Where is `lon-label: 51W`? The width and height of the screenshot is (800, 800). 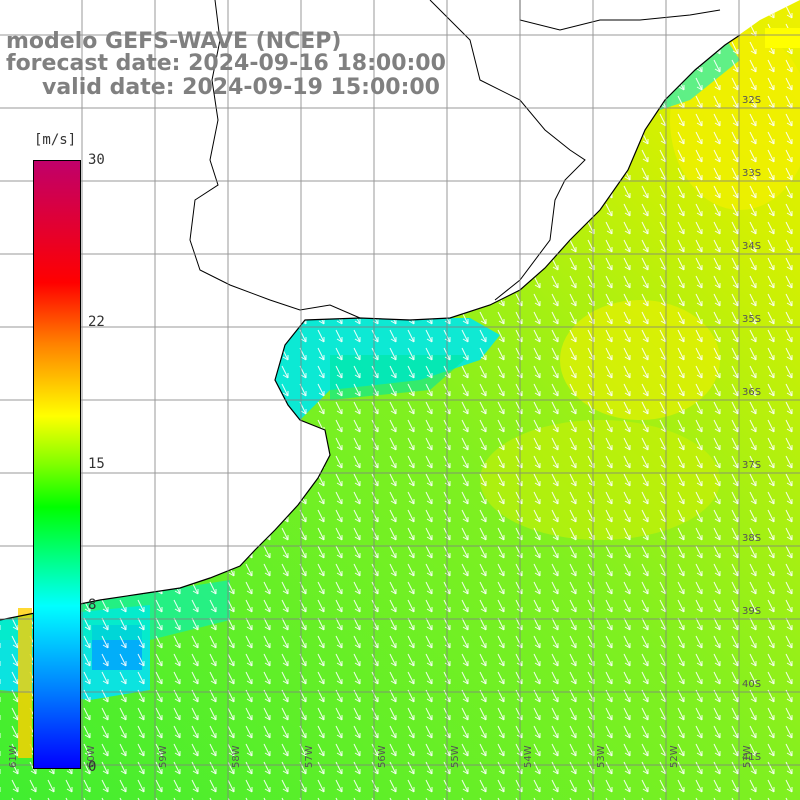 lon-label: 51W is located at coordinates (747, 756).